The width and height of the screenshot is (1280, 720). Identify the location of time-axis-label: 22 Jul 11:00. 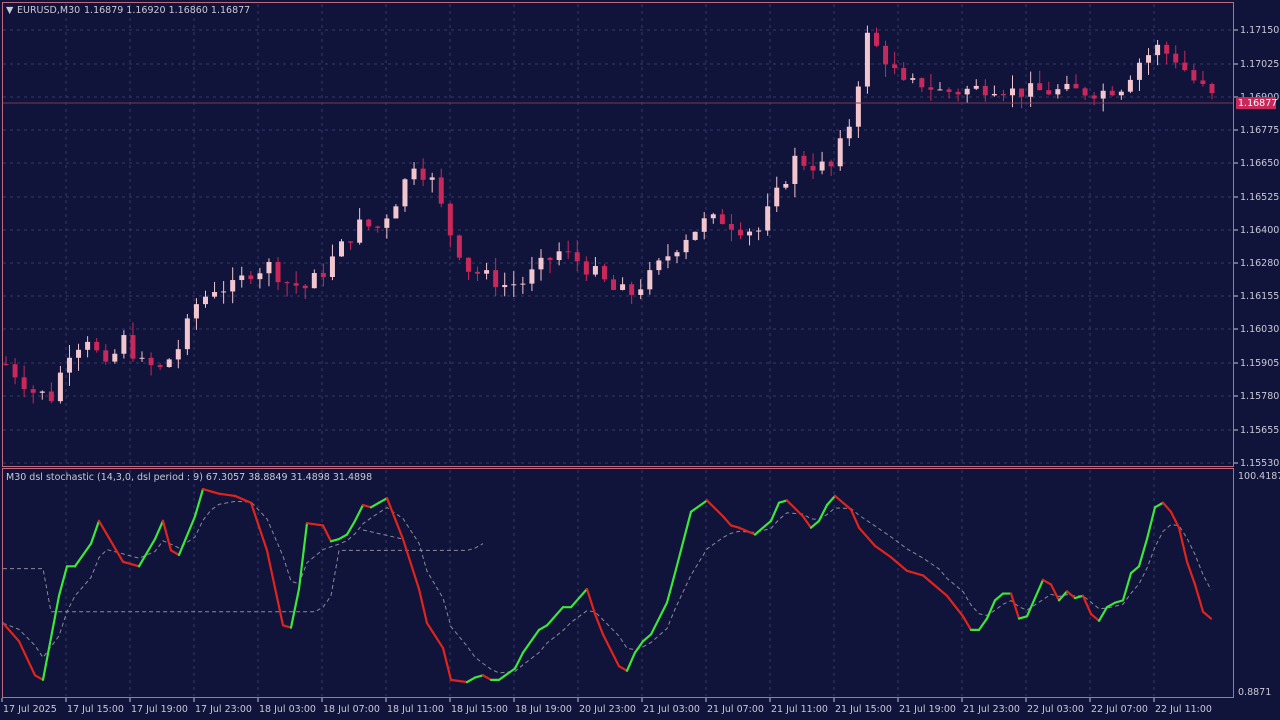
(1183, 709).